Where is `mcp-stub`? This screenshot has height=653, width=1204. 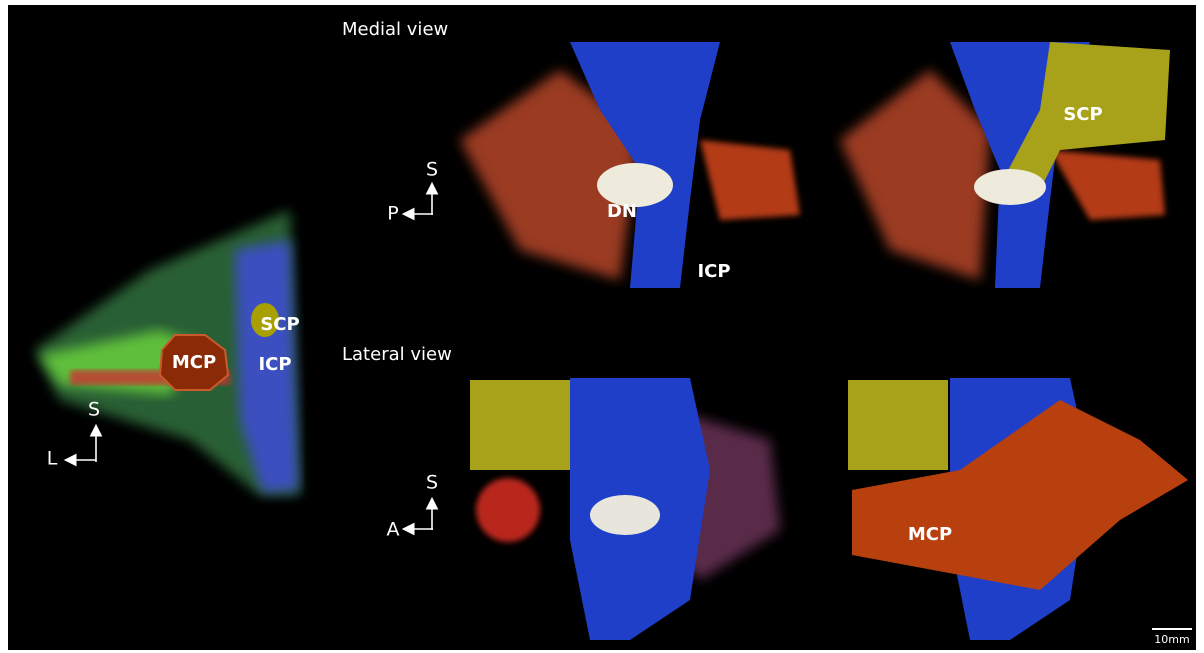 mcp-stub is located at coordinates (508, 510).